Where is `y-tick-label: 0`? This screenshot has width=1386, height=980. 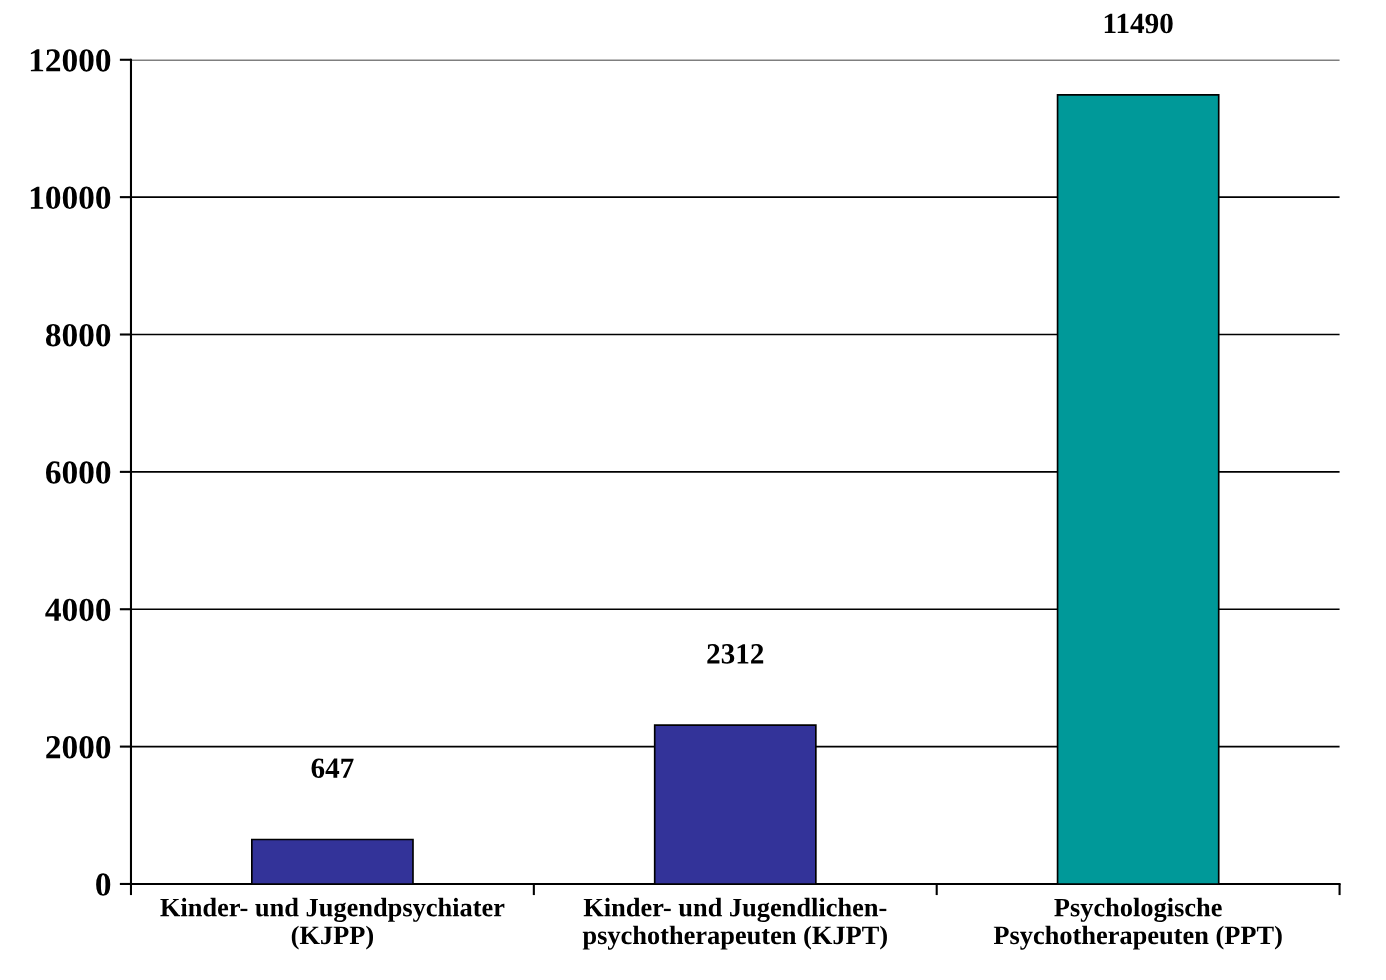 y-tick-label: 0 is located at coordinates (103, 884).